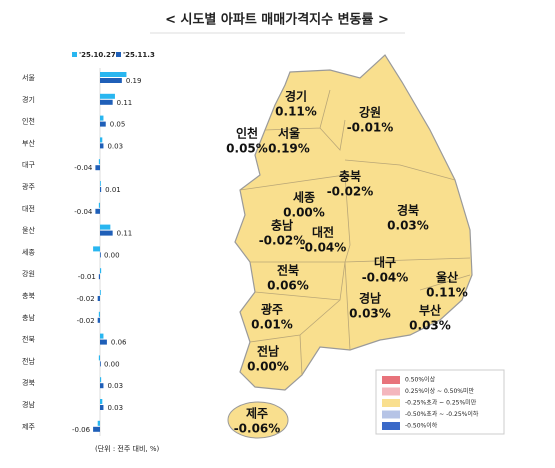  What do you see at coordinates (272, 309) in the screenshot?
I see `region-name: 광주` at bounding box center [272, 309].